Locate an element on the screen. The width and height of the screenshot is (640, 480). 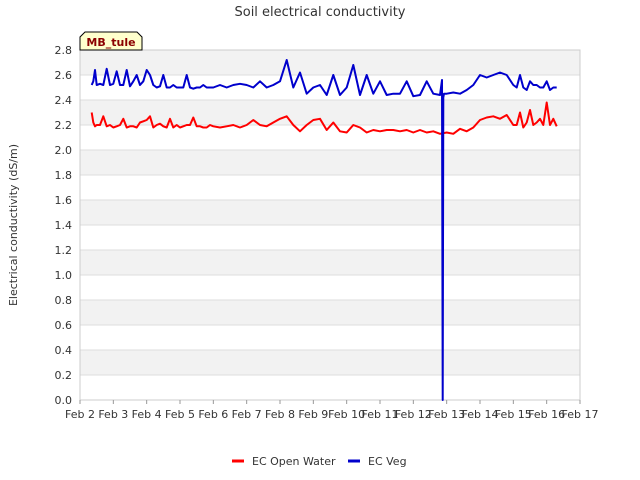
x-tick-label: Feb 3 is located at coordinates (113, 414).